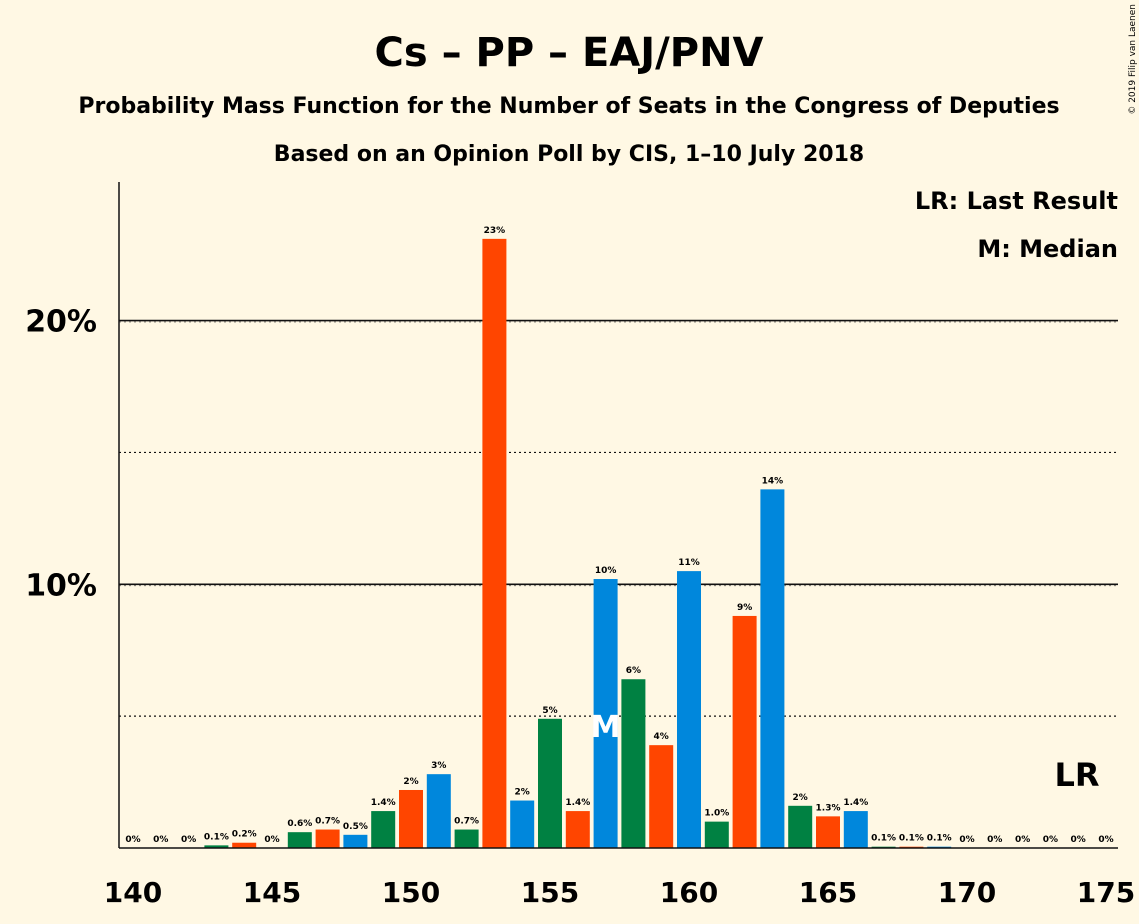 The image size is (1139, 924). I want to click on bar-label-163: 14%, so click(773, 481).